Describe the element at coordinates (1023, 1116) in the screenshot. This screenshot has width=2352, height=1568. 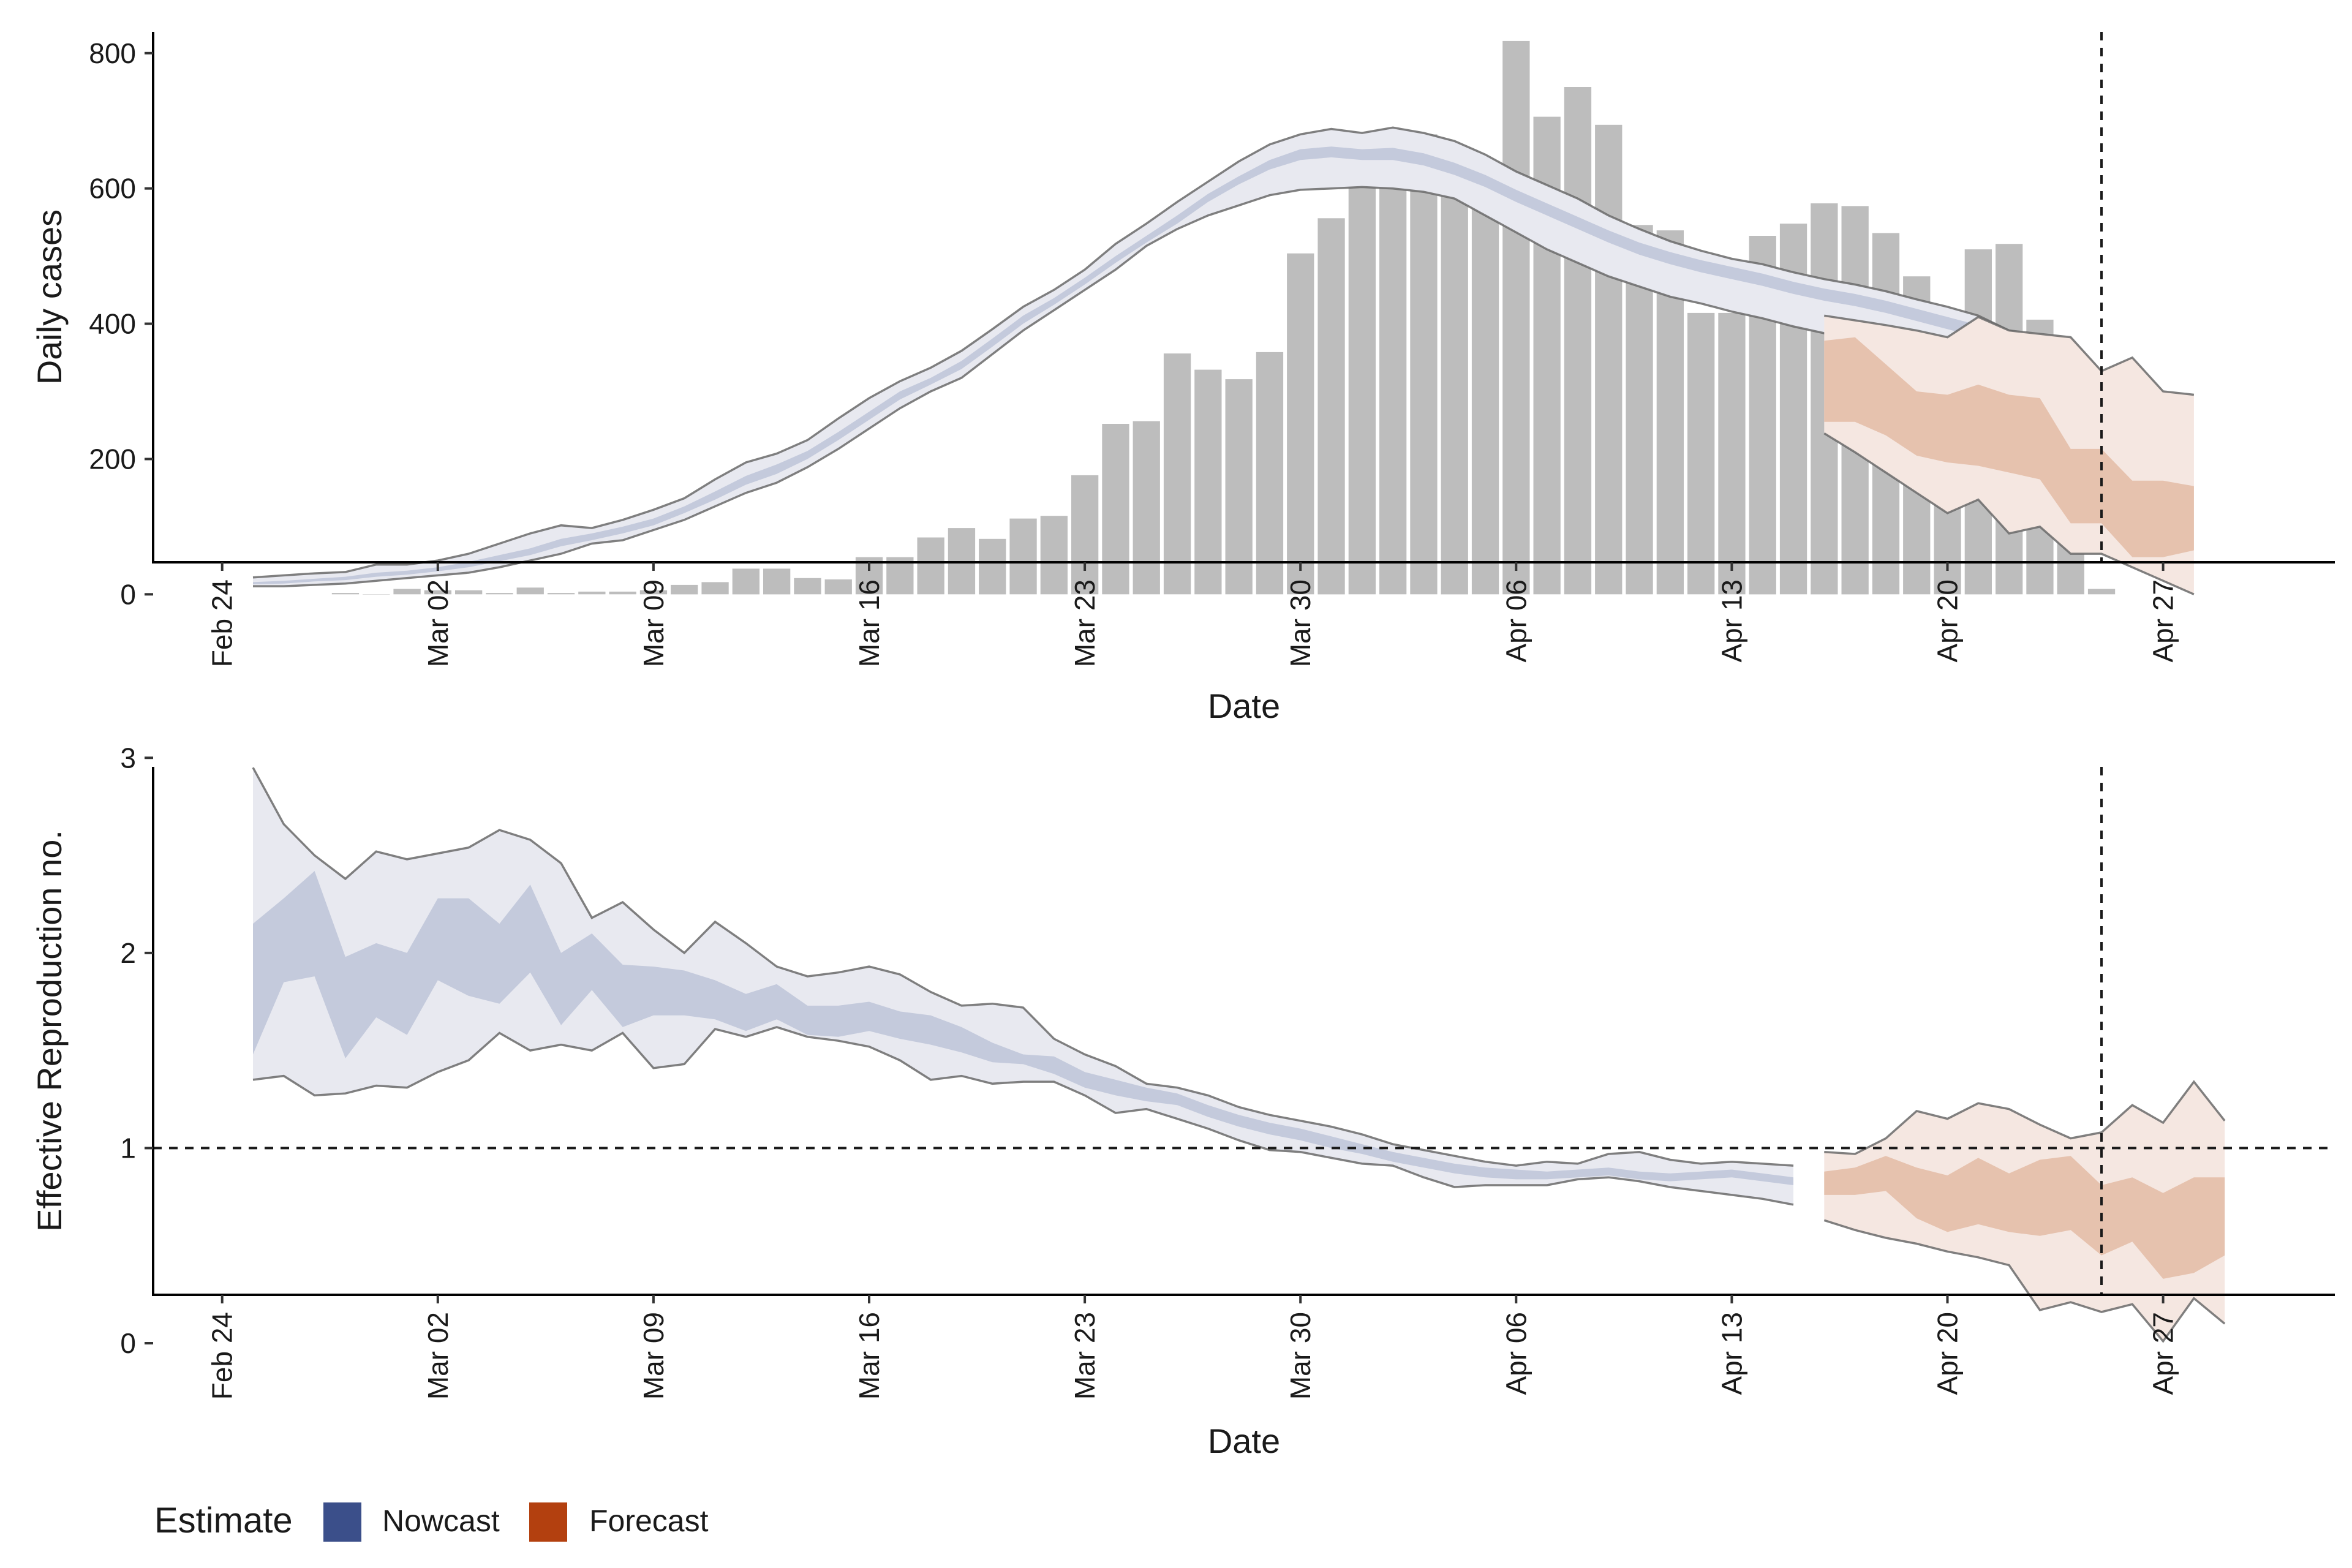
I see `nowcast-lower-bound-line` at that location.